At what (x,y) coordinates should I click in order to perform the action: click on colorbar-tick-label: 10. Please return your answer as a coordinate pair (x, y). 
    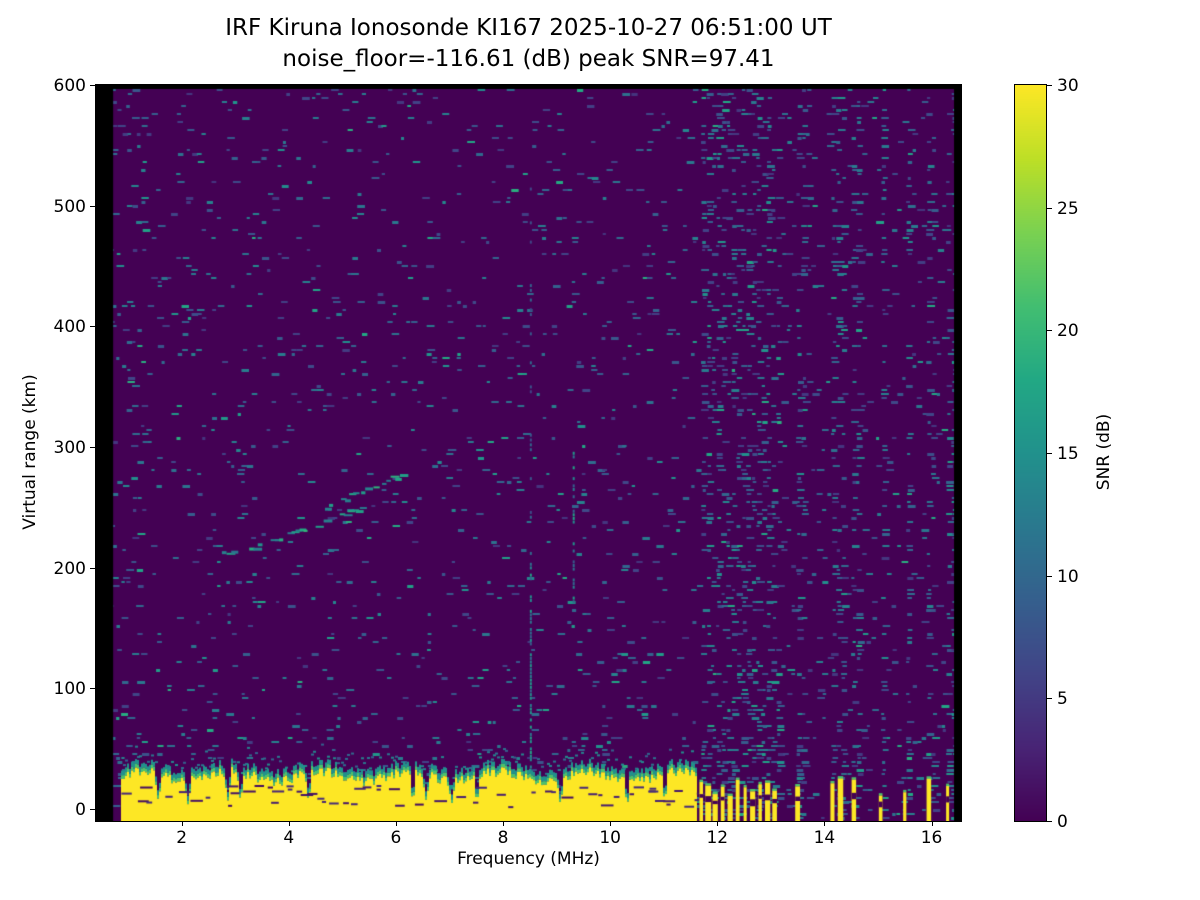
    Looking at the image, I should click on (1068, 576).